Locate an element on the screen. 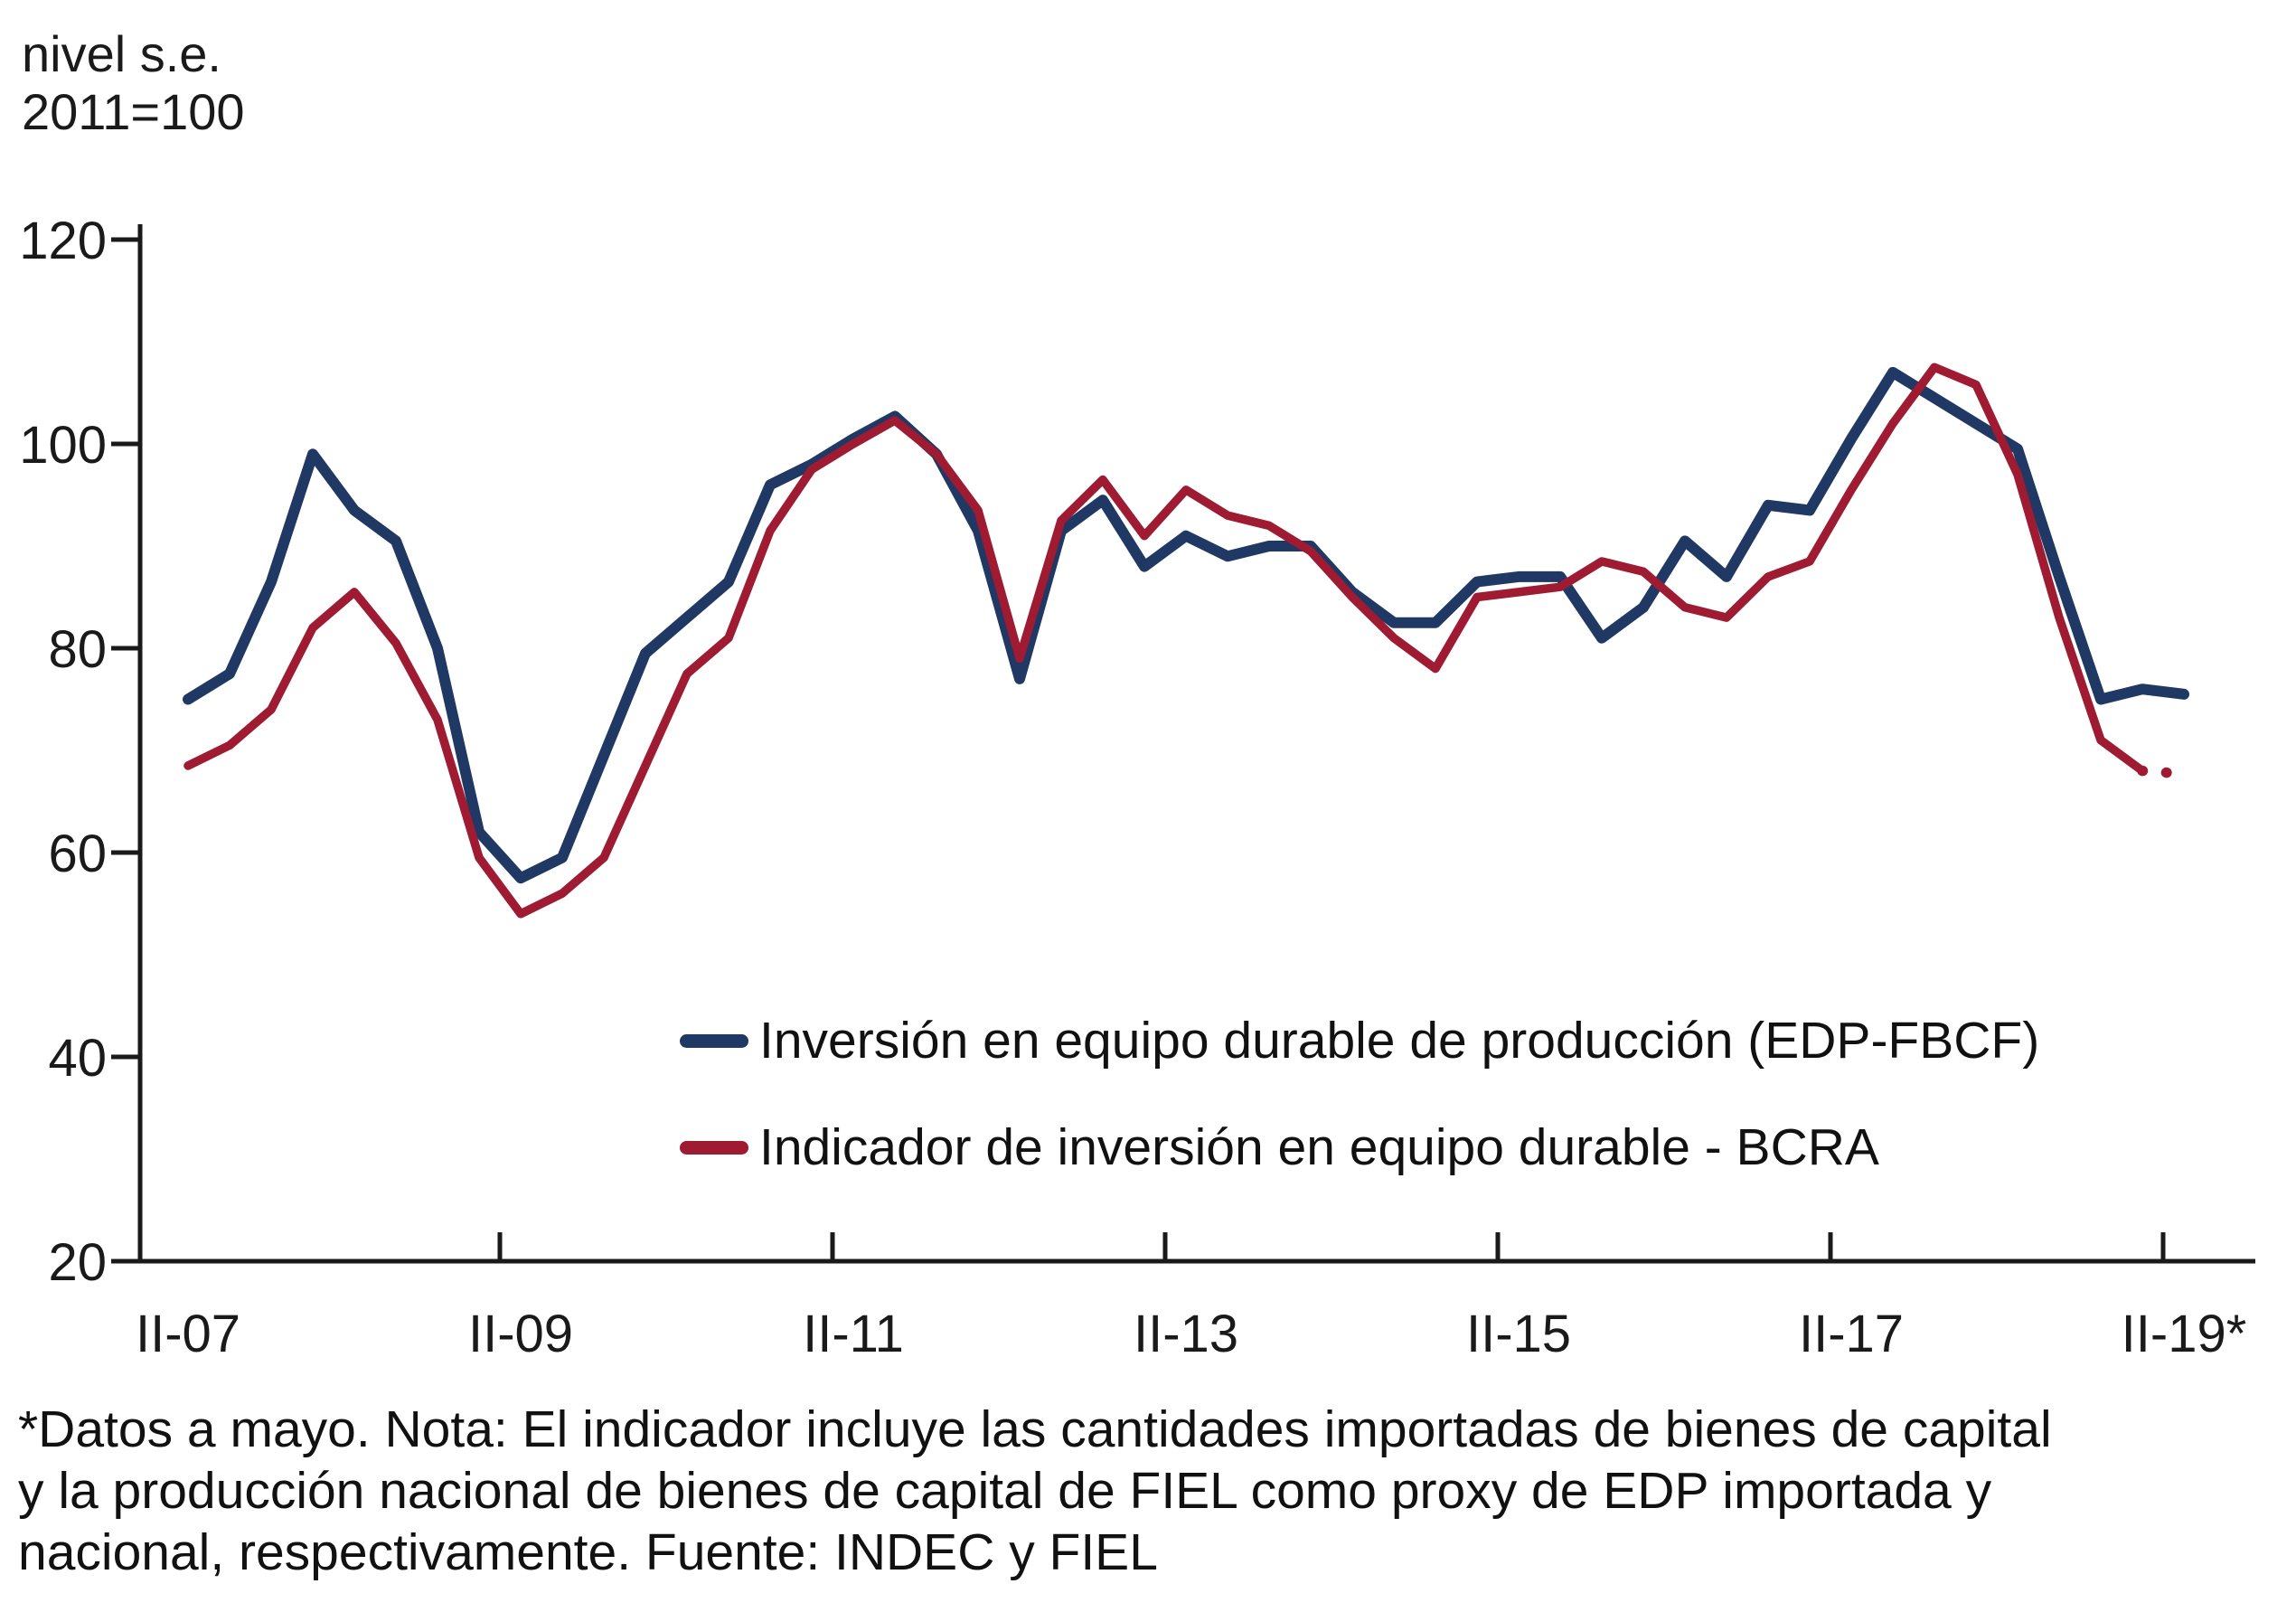 Image resolution: width=2296 pixels, height=1612 pixels. x-tick-label-II-19*: II-19* is located at coordinates (2184, 1334).